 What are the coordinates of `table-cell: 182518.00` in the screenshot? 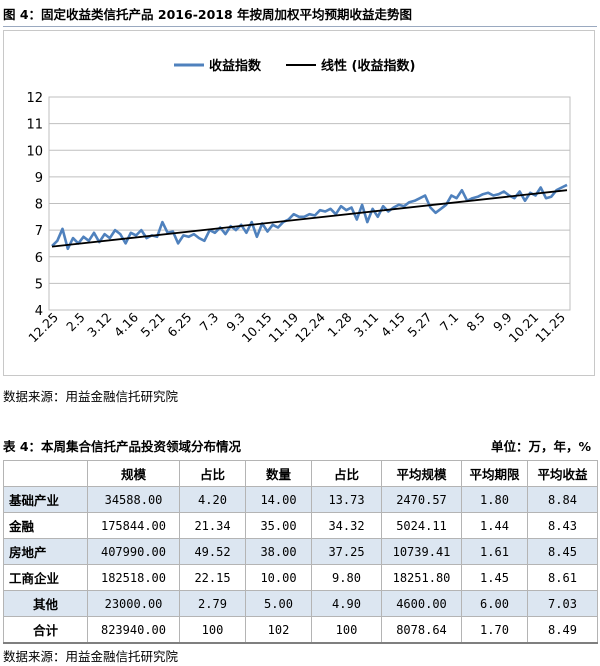 It's located at (133, 577).